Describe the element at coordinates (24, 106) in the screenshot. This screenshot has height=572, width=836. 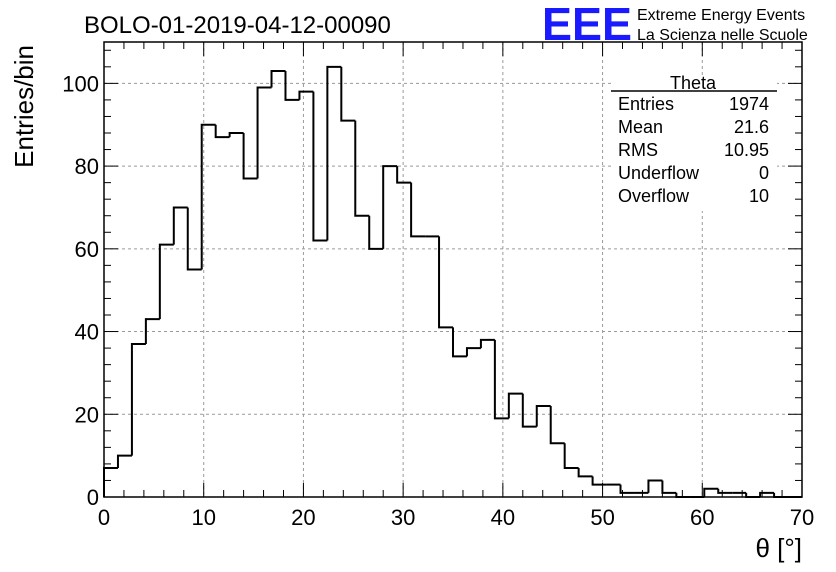
I see `y-axis-title: Entries/bin` at that location.